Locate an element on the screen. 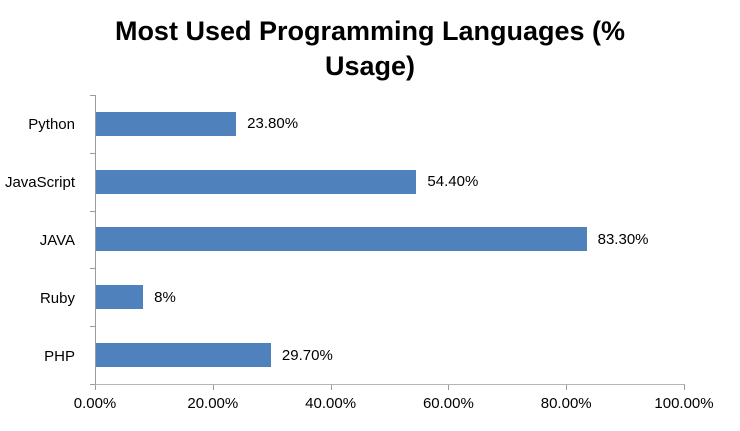 This screenshot has height=431, width=740. category-label-php: PHP is located at coordinates (59, 356).